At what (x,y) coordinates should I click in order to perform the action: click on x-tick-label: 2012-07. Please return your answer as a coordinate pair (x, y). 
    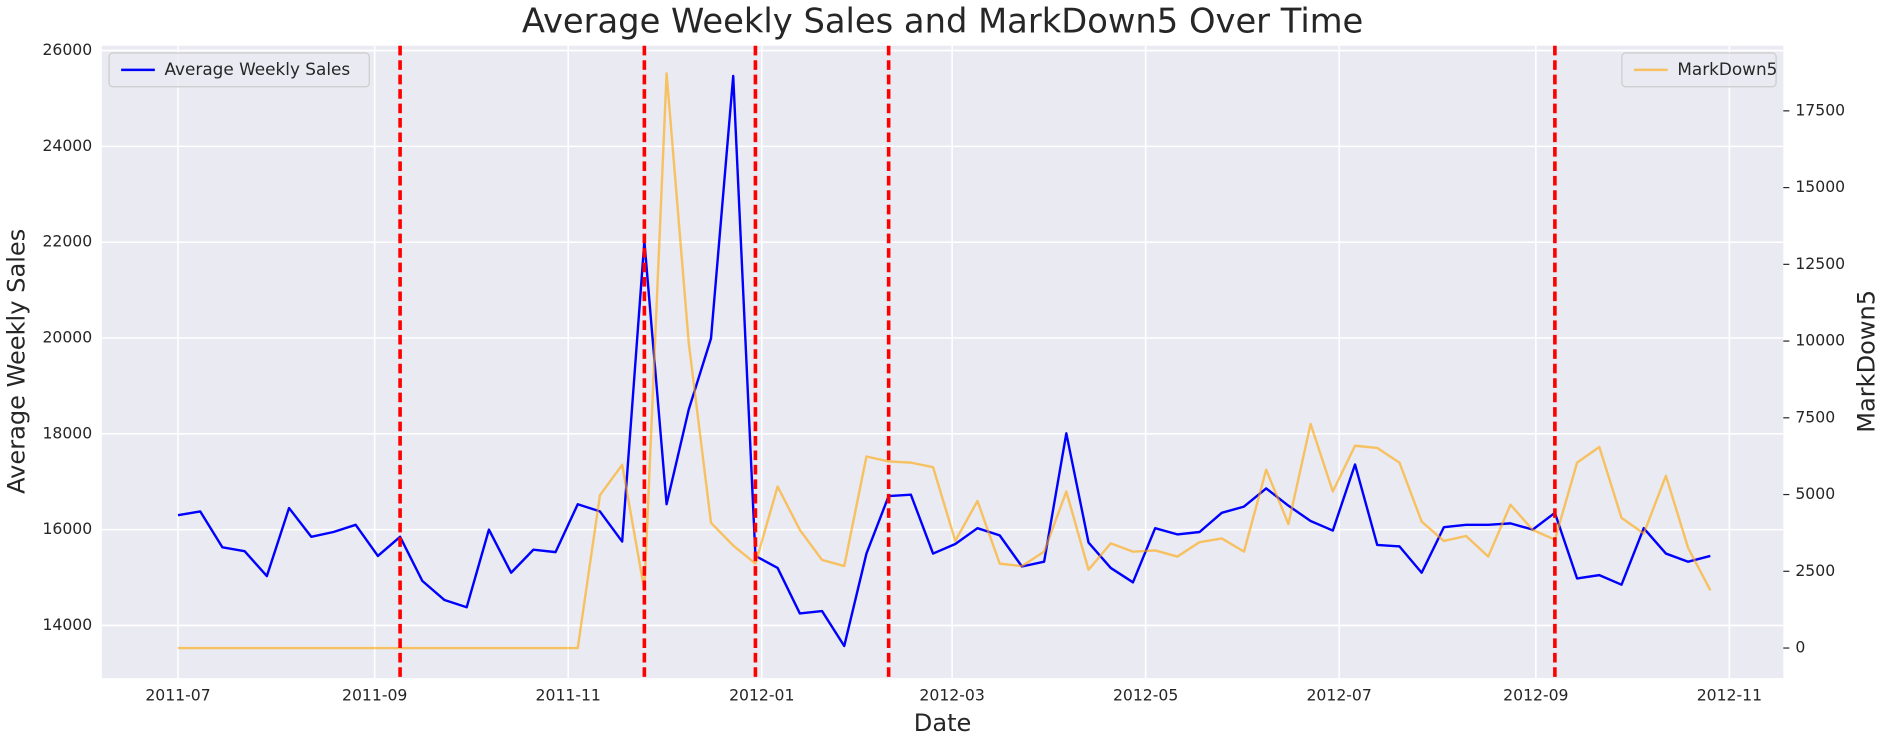
    Looking at the image, I should click on (1338, 695).